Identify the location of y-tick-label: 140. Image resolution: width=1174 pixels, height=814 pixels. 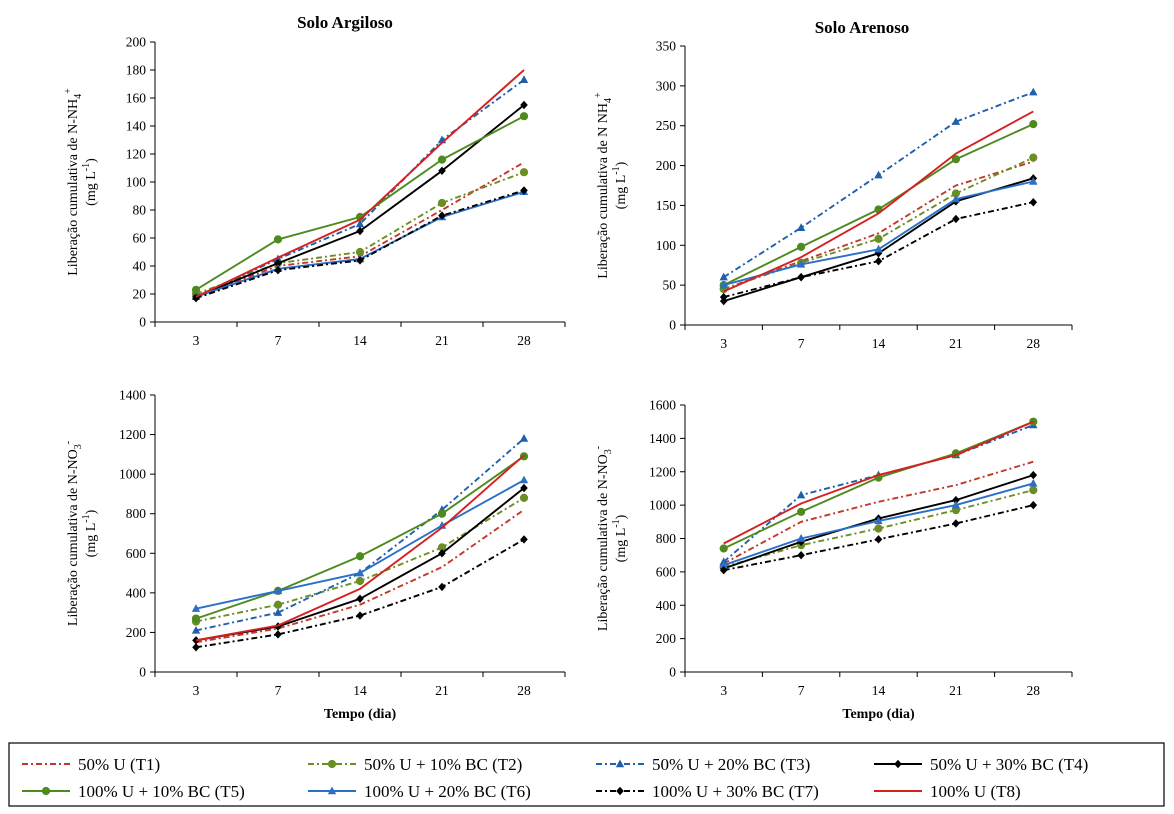
(136, 126).